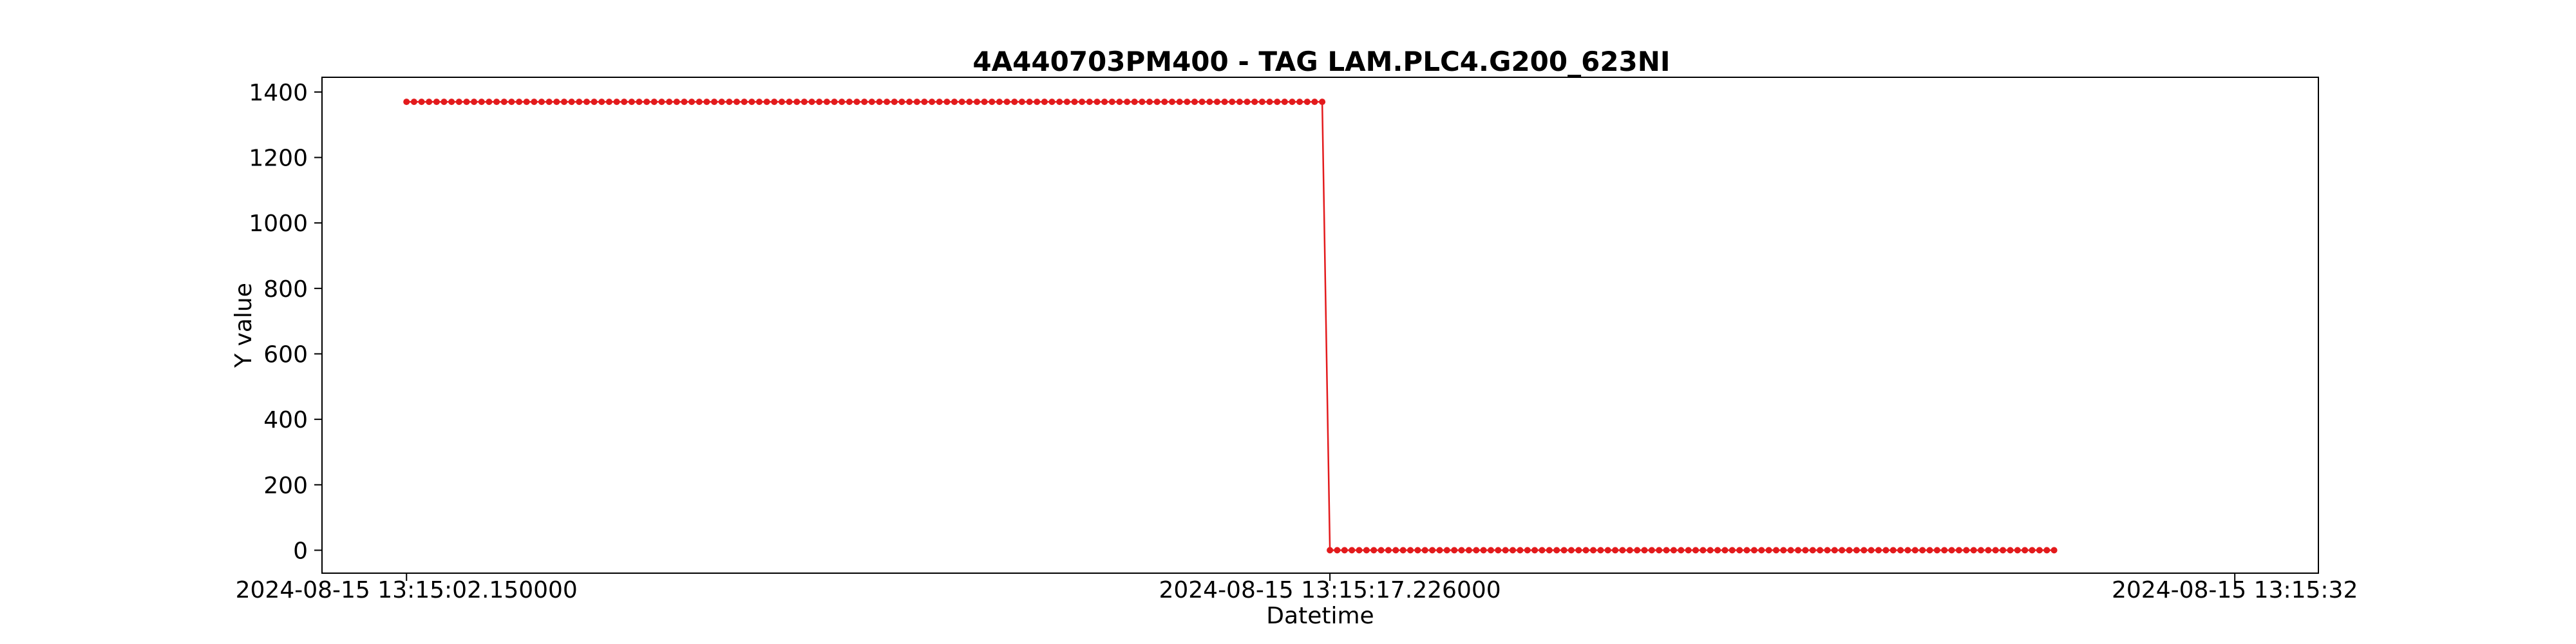 Image resolution: width=2576 pixels, height=644 pixels. I want to click on y-tick-label: 0, so click(301, 551).